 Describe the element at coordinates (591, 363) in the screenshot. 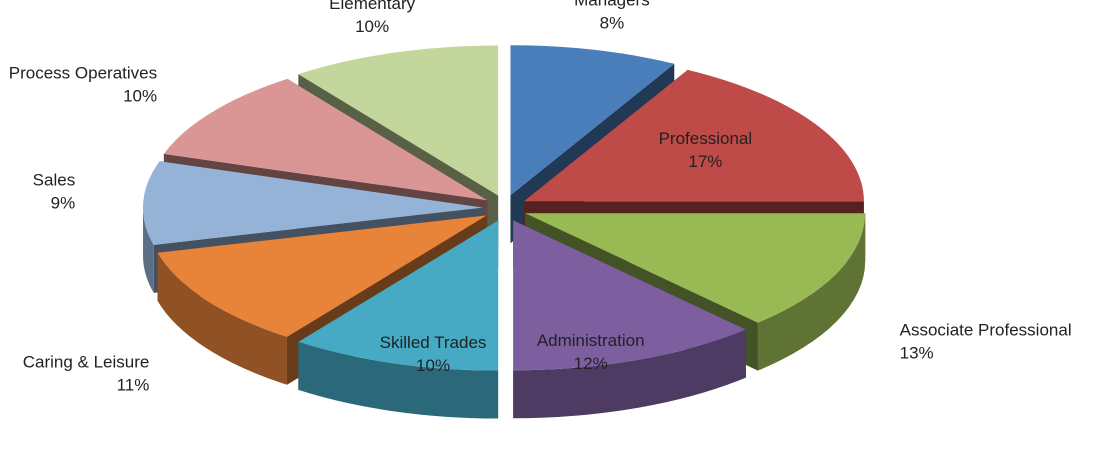

I see `data-label-value: 12%` at that location.